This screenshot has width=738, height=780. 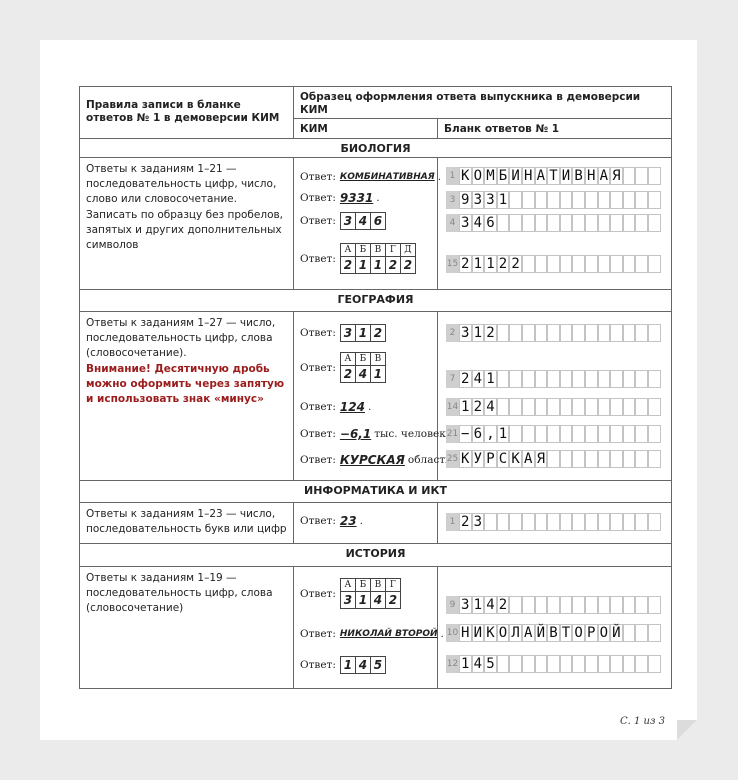 What do you see at coordinates (556, 522) in the screenshot?
I see `blank-row: 1 23` at bounding box center [556, 522].